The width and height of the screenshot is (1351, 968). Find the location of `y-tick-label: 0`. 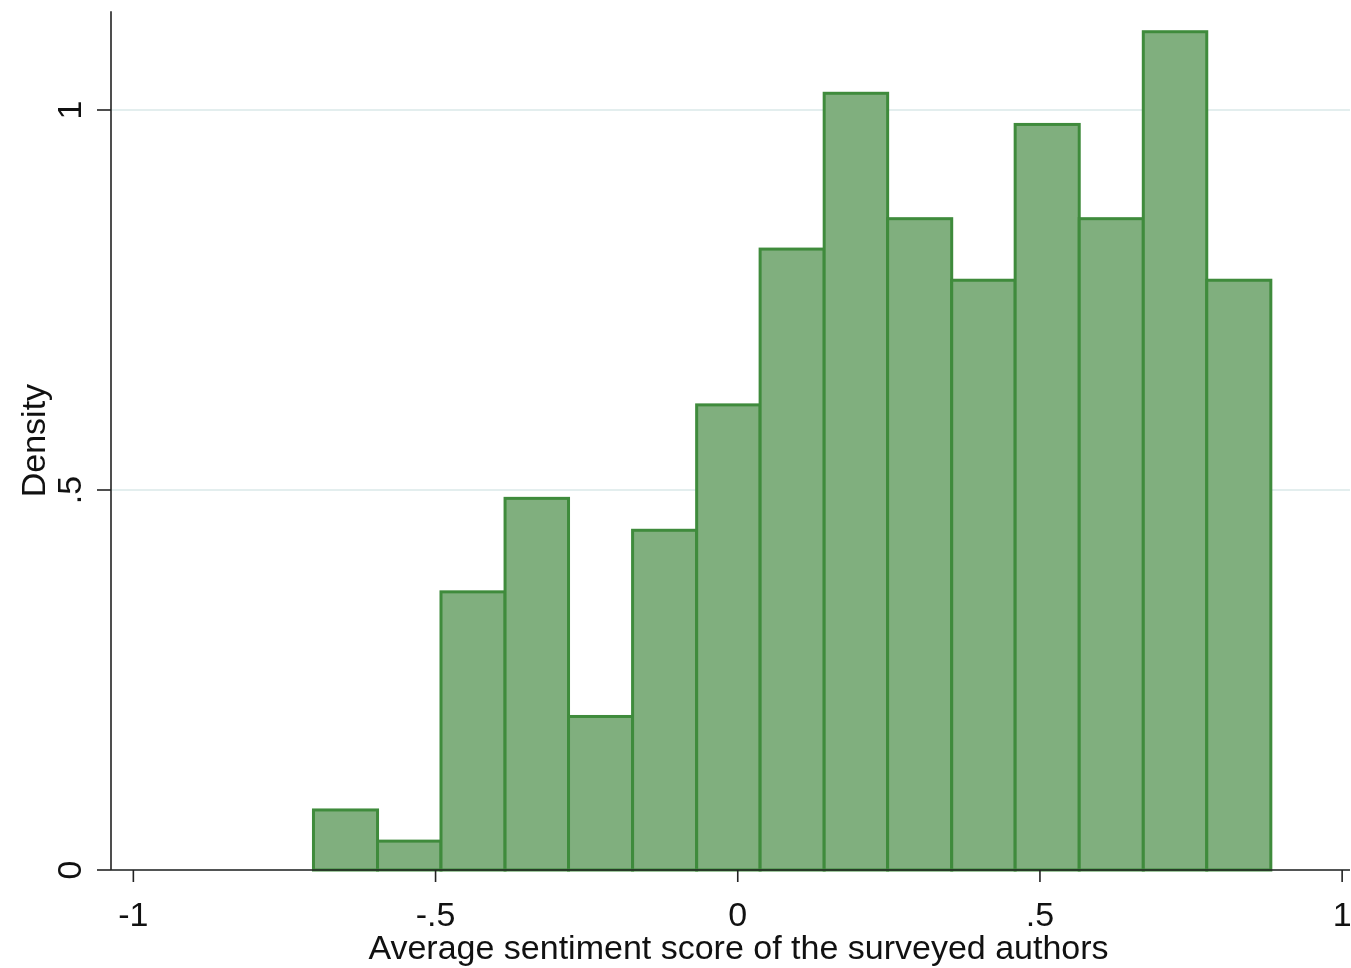

y-tick-label: 0 is located at coordinates (69, 870).